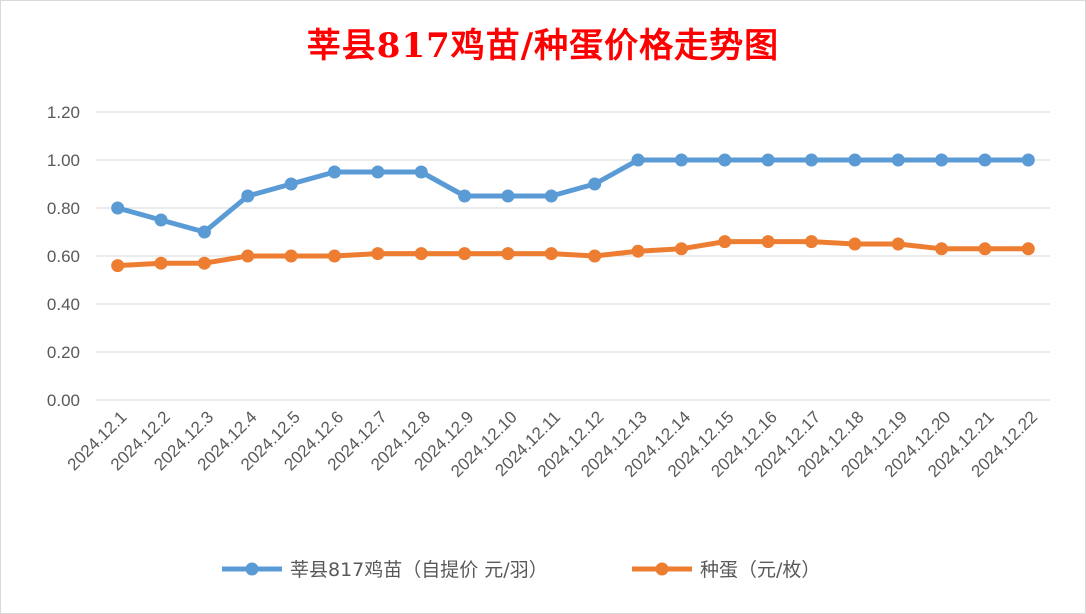 This screenshot has height=614, width=1086. I want to click on y-tick-label: 0.60, so click(63, 256).